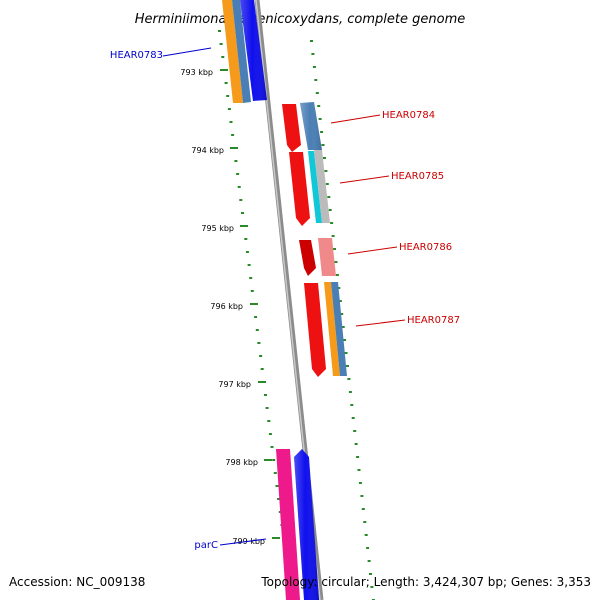  I want to click on gene-hear0787-group, so click(325, 329).